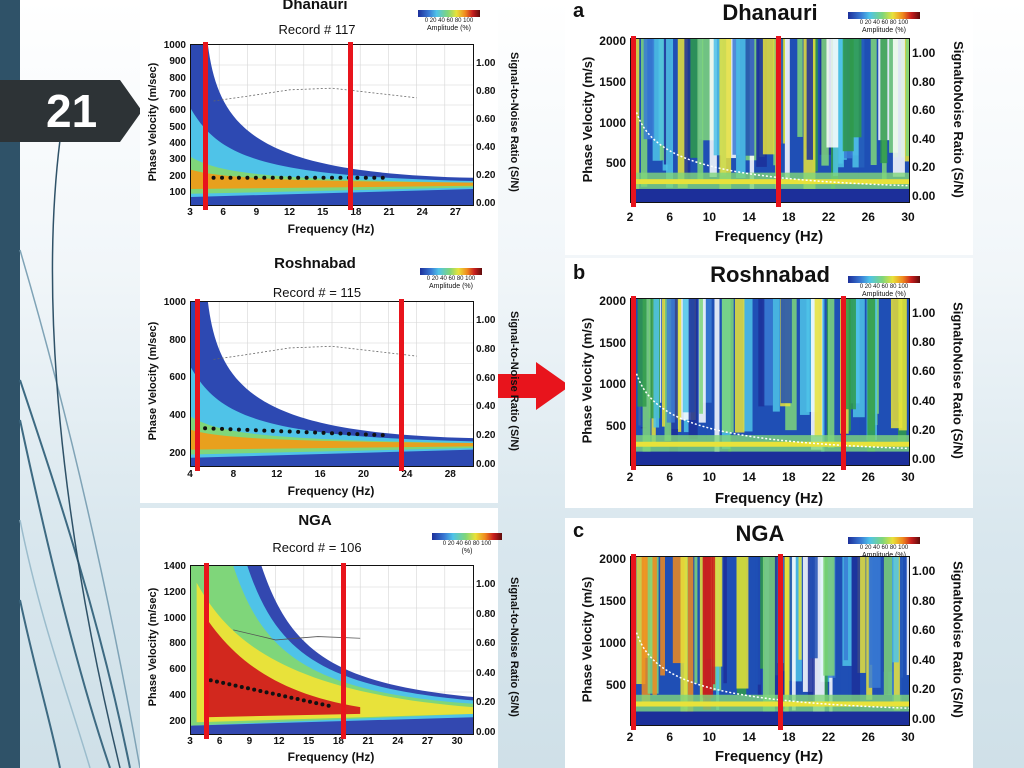 This screenshot has height=768, width=1024. What do you see at coordinates (190, 741) in the screenshot?
I see `left-panel-3-x-tick: 3` at bounding box center [190, 741].